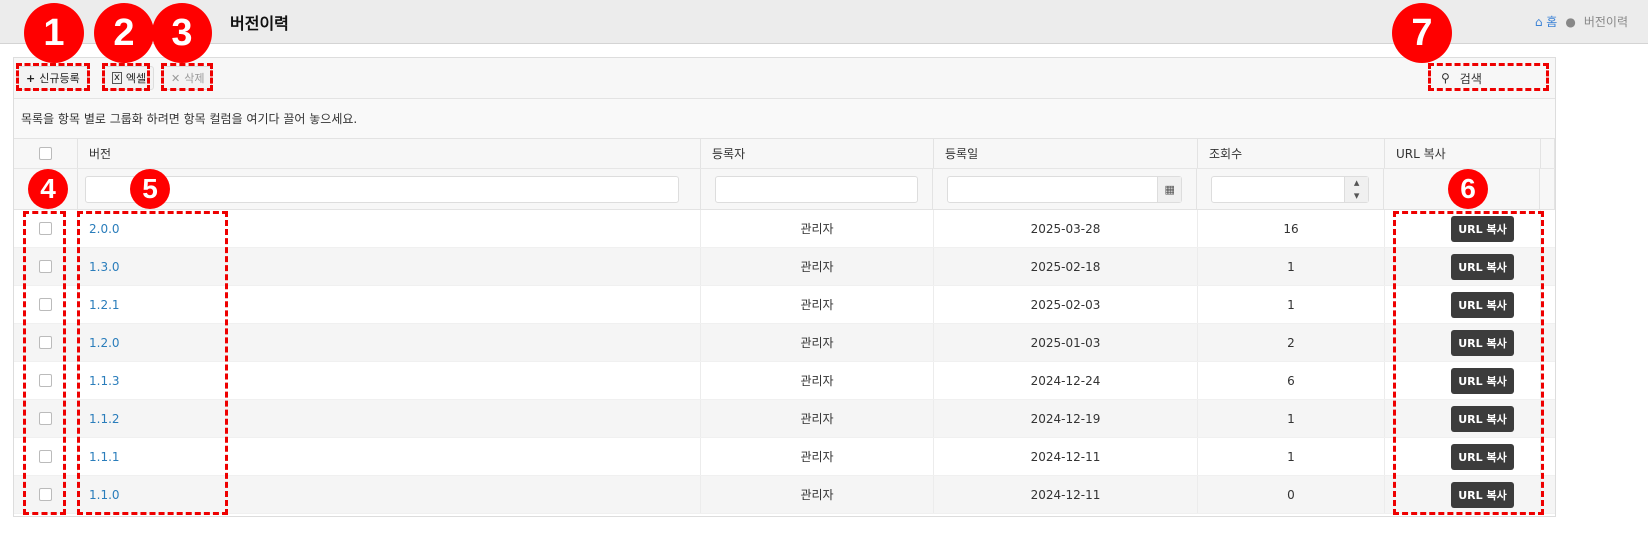 The height and width of the screenshot is (549, 1648). What do you see at coordinates (48, 189) in the screenshot?
I see `annotation-badge: 4` at bounding box center [48, 189].